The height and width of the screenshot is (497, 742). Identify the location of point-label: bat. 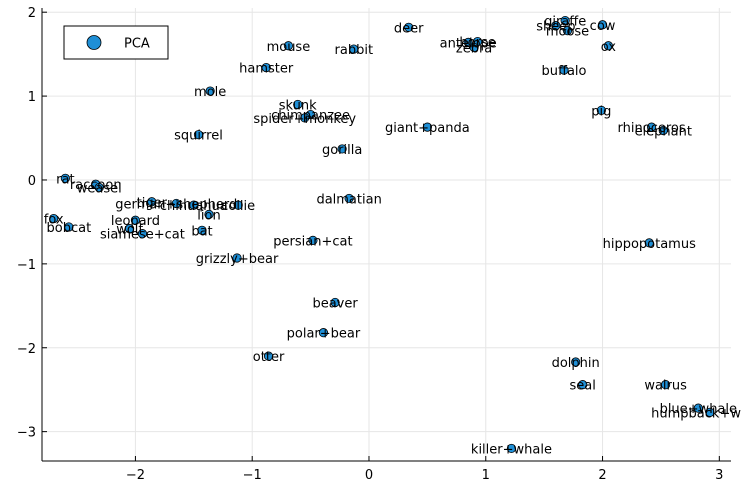
(201, 231).